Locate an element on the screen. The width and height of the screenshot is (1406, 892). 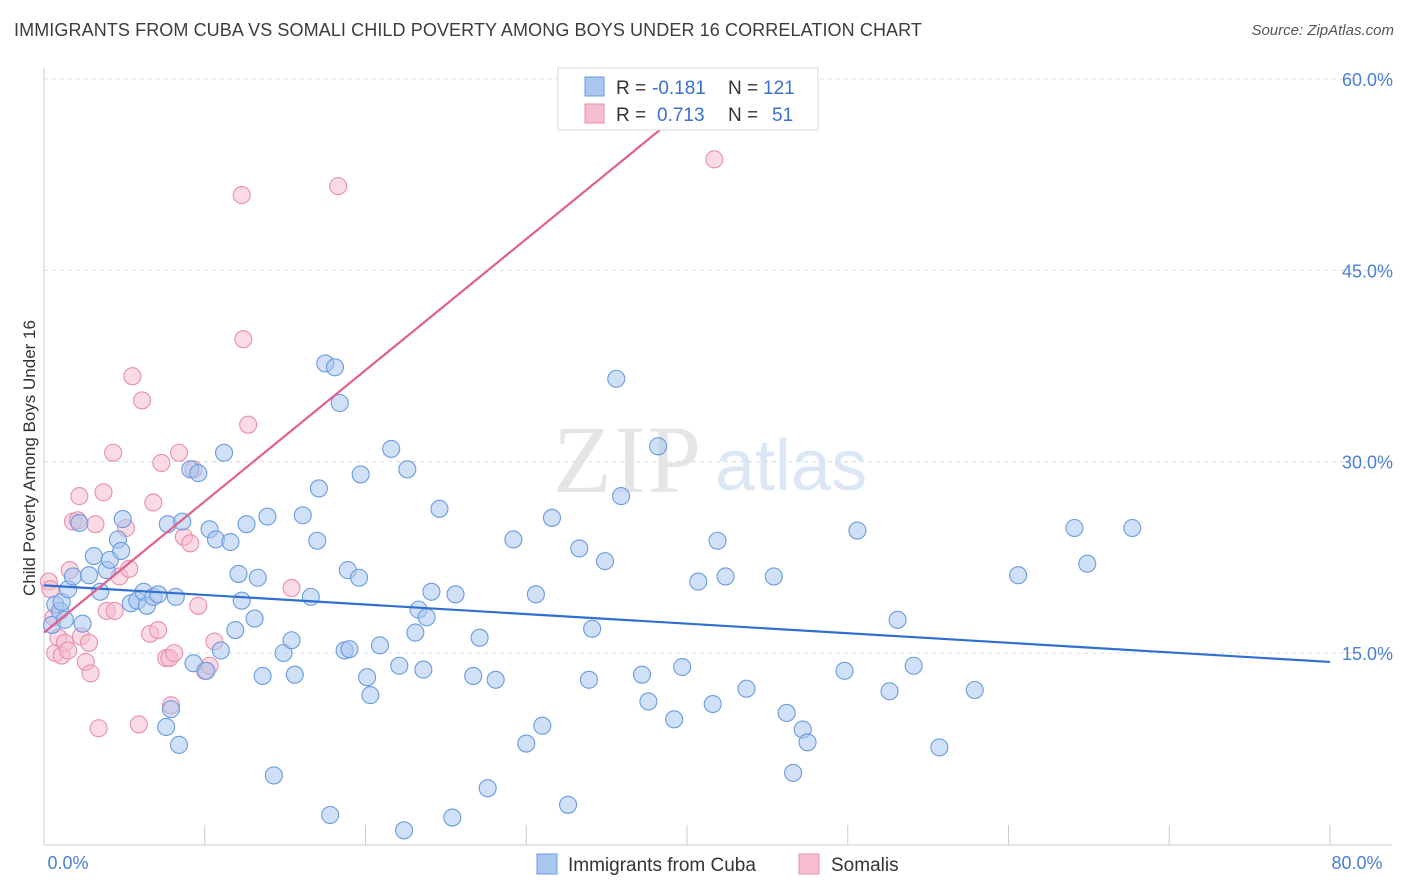
legend-r-value-cuba: -0.181 is located at coordinates (679, 88).